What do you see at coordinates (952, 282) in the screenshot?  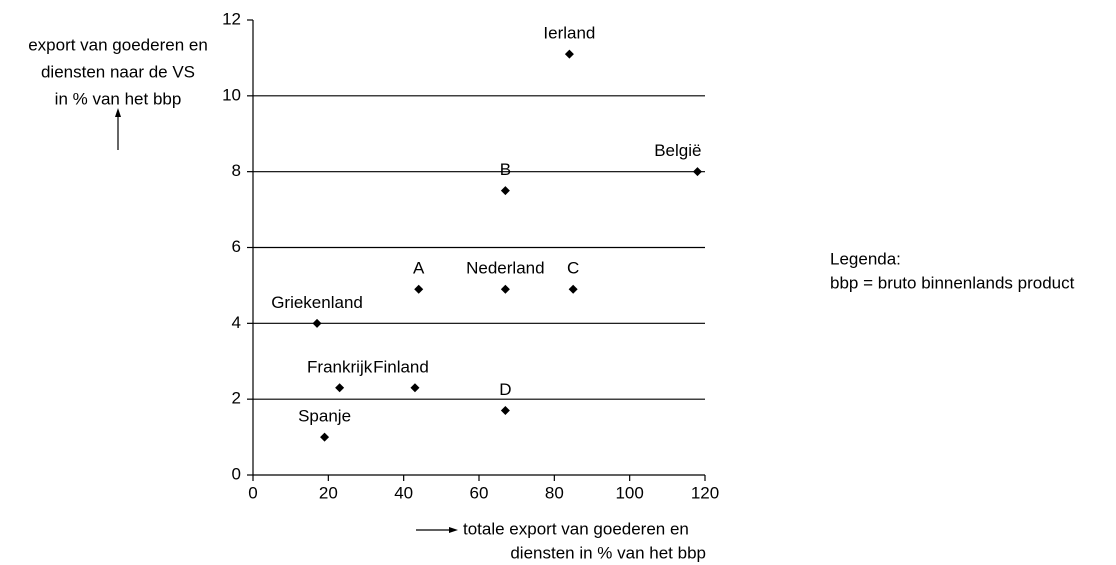 I see `legend-text: bbp = bruto binnenlands product` at bounding box center [952, 282].